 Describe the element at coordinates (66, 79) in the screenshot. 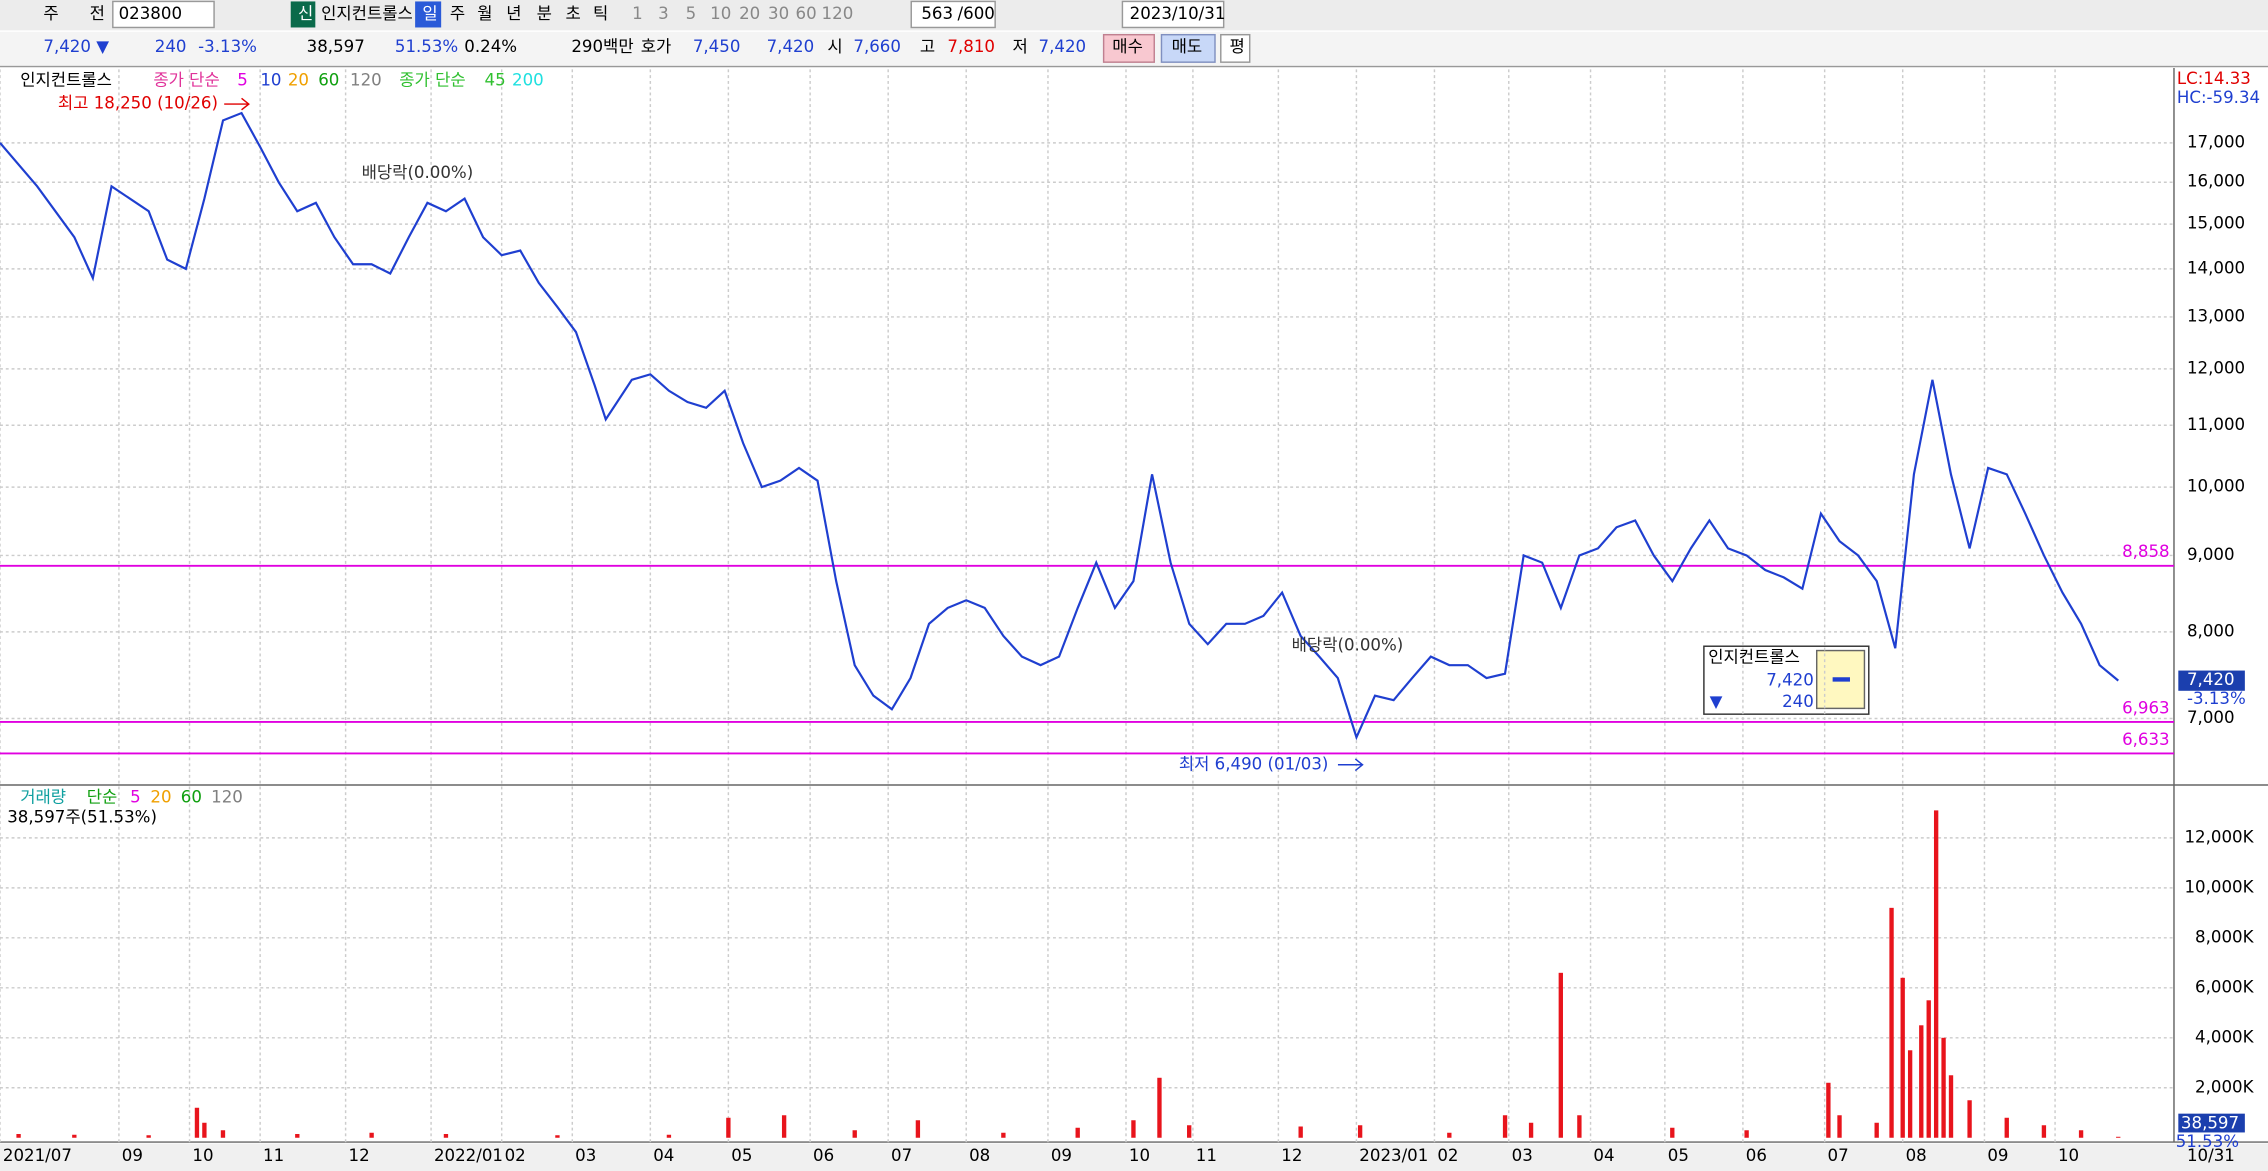

I see `legend-item: 인지컨트롤스` at that location.